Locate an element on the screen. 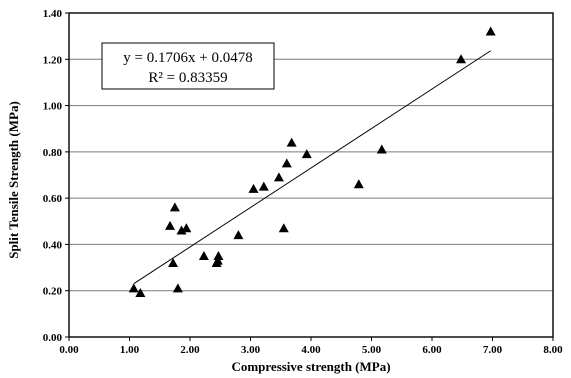 This screenshot has height=378, width=571. x-tick-label: 0.00 is located at coordinates (69, 350).